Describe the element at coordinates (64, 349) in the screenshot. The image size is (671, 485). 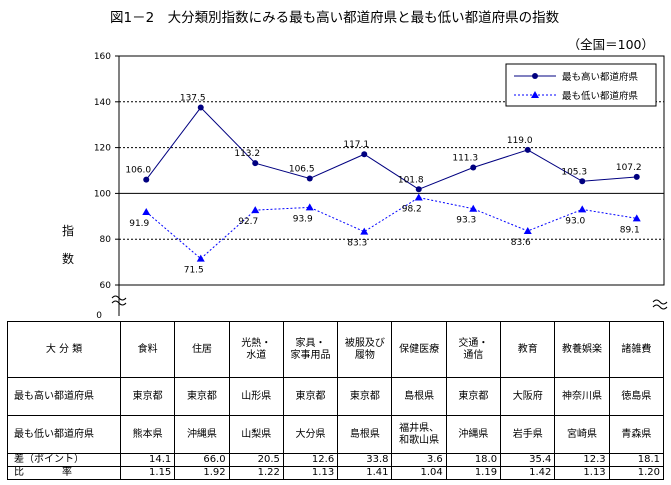
I see `table-header-label: 大 分 類` at that location.